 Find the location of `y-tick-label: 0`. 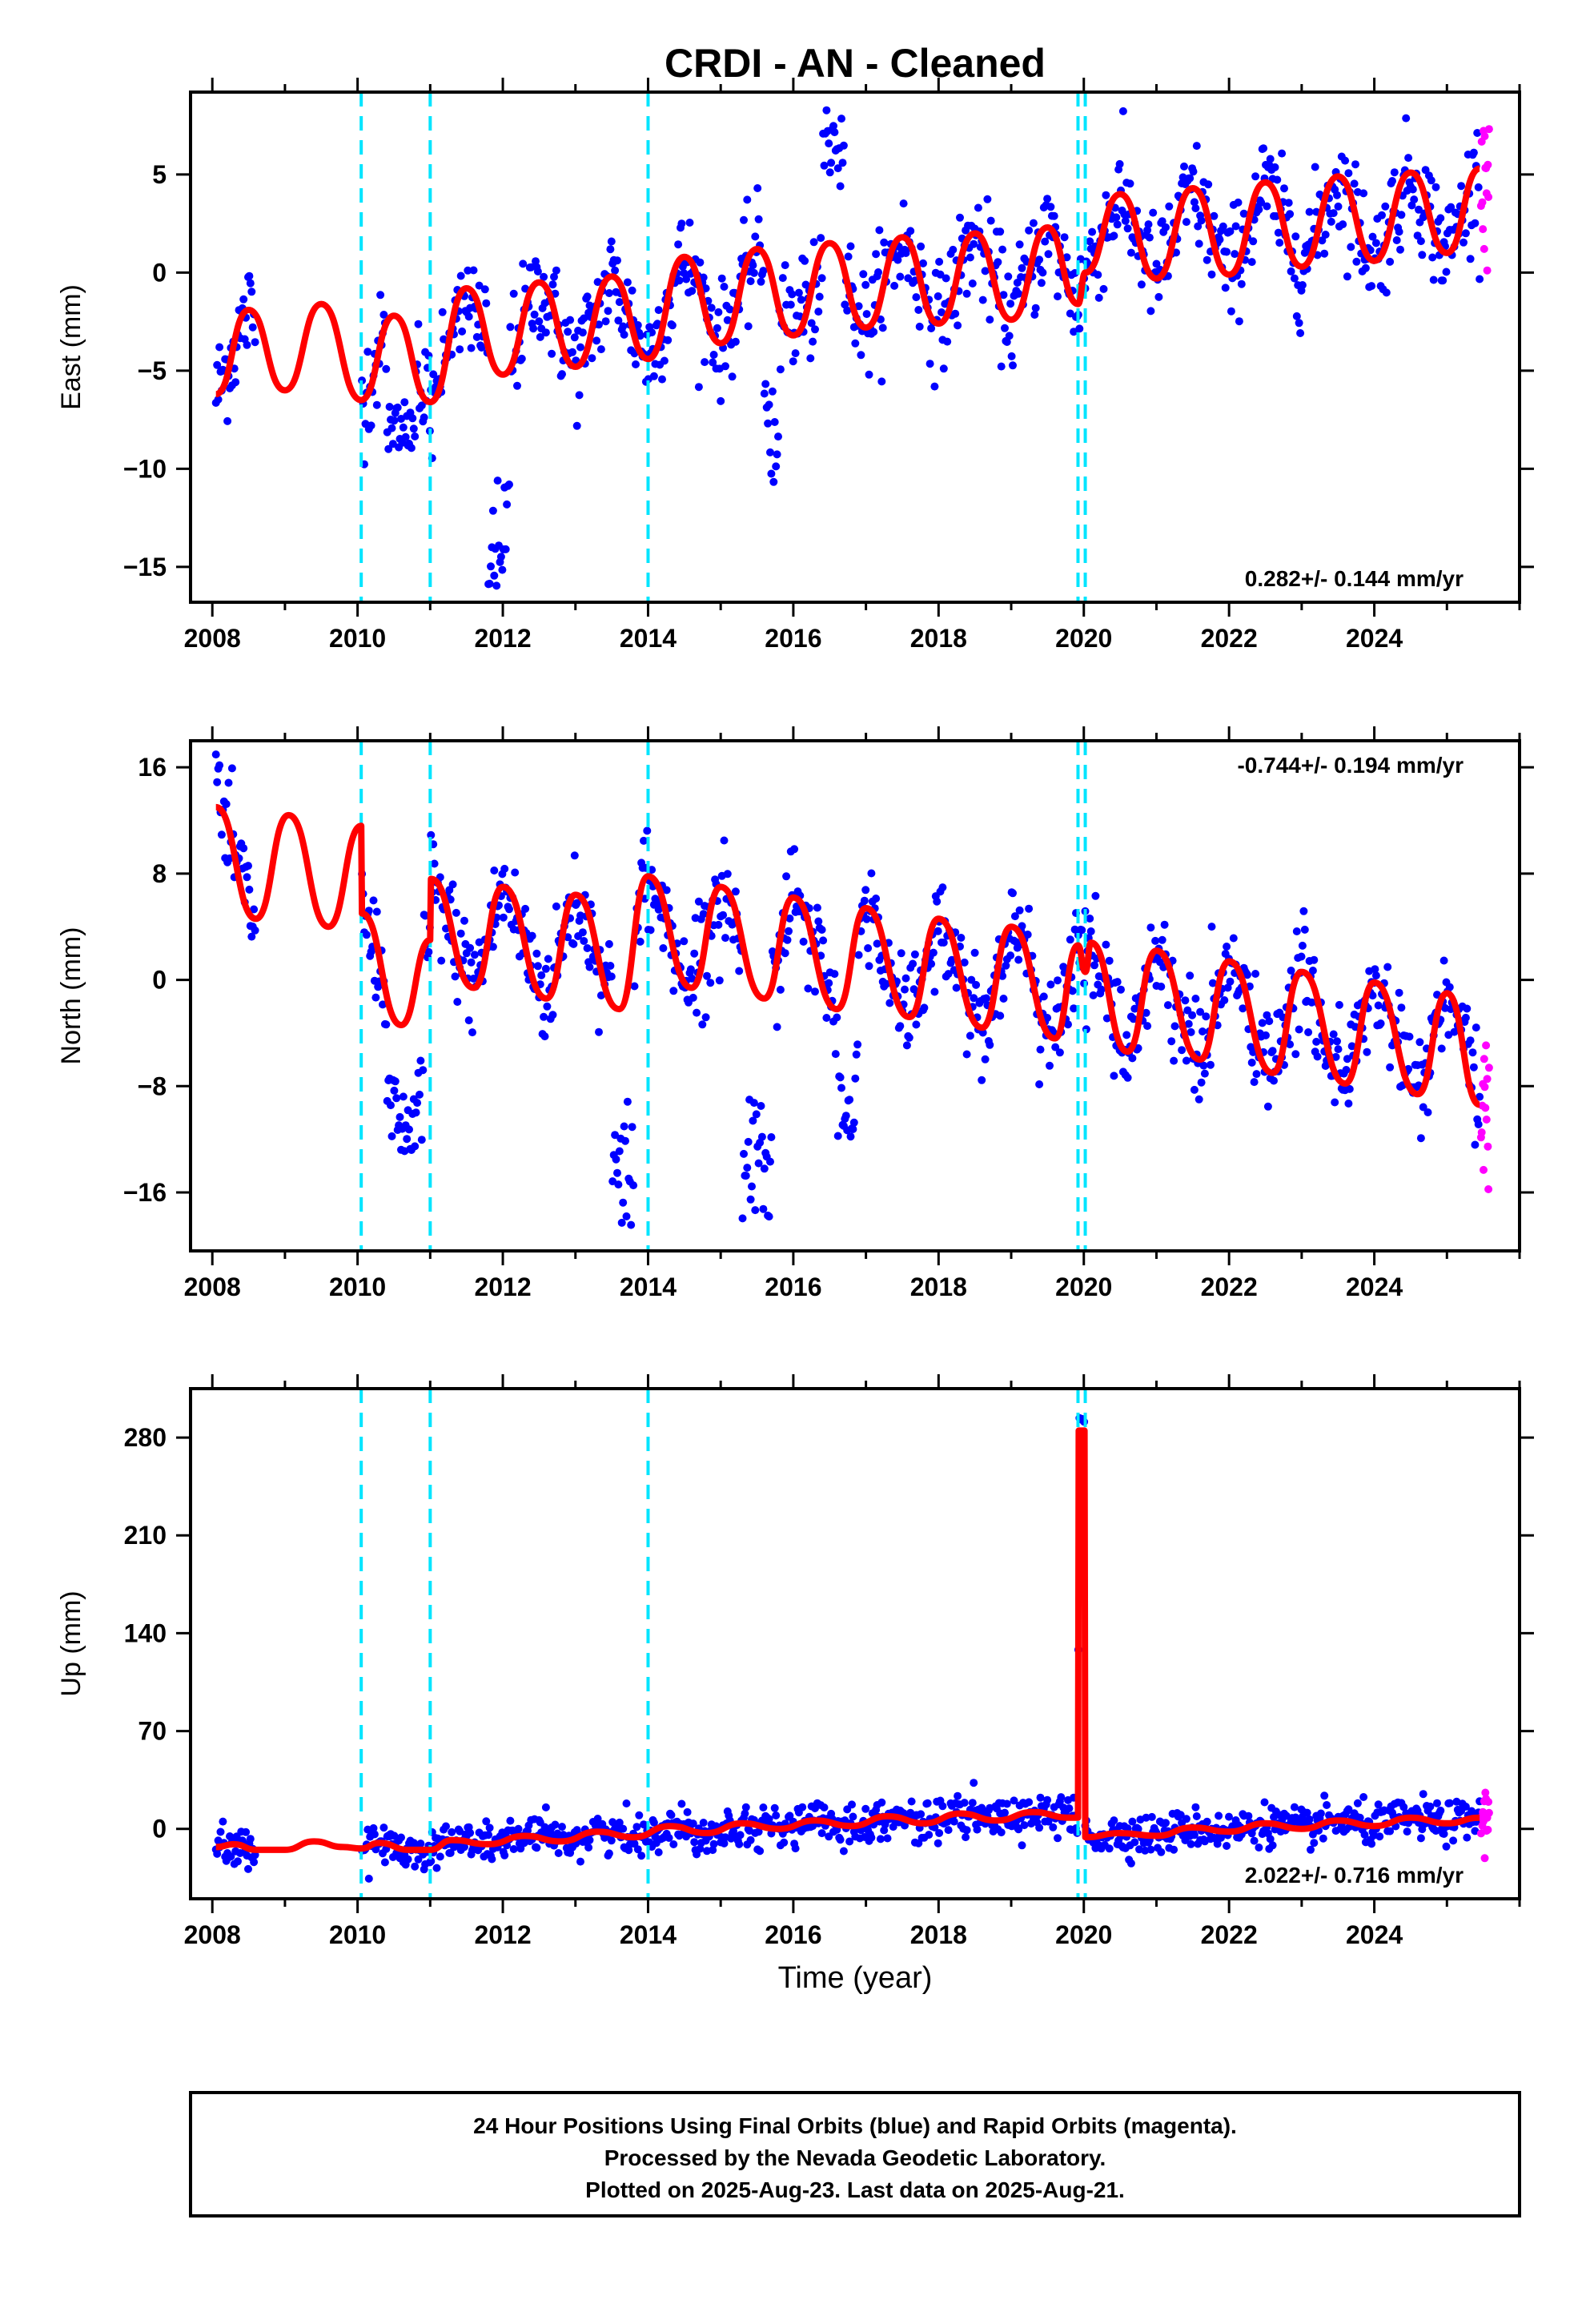

y-tick-label: 0 is located at coordinates (159, 980).